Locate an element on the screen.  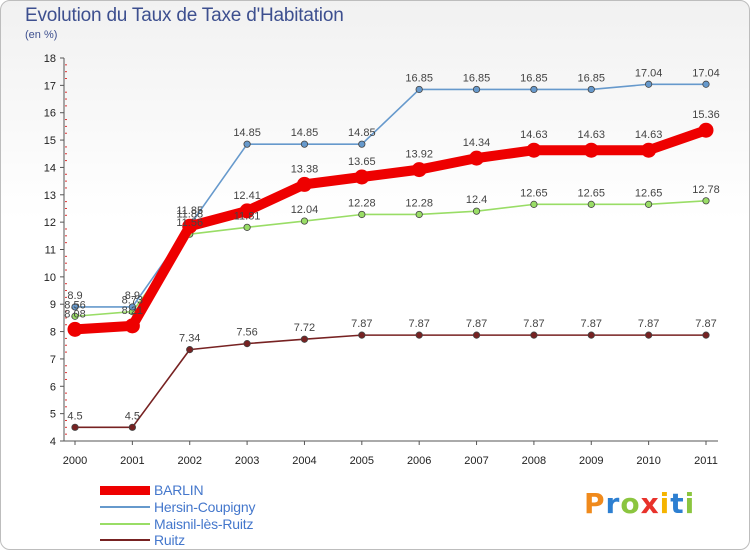
legend-label-maisnil-les-ruitz: Maisnil-lès-Ruitz is located at coordinates (204, 524).